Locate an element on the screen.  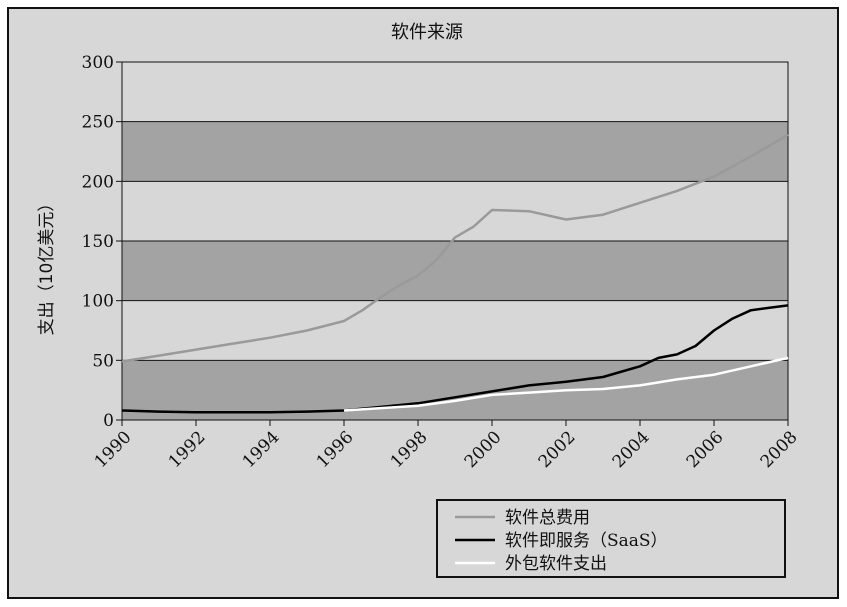
legend-label: 软件即服务（SaaS） is located at coordinates (586, 541).